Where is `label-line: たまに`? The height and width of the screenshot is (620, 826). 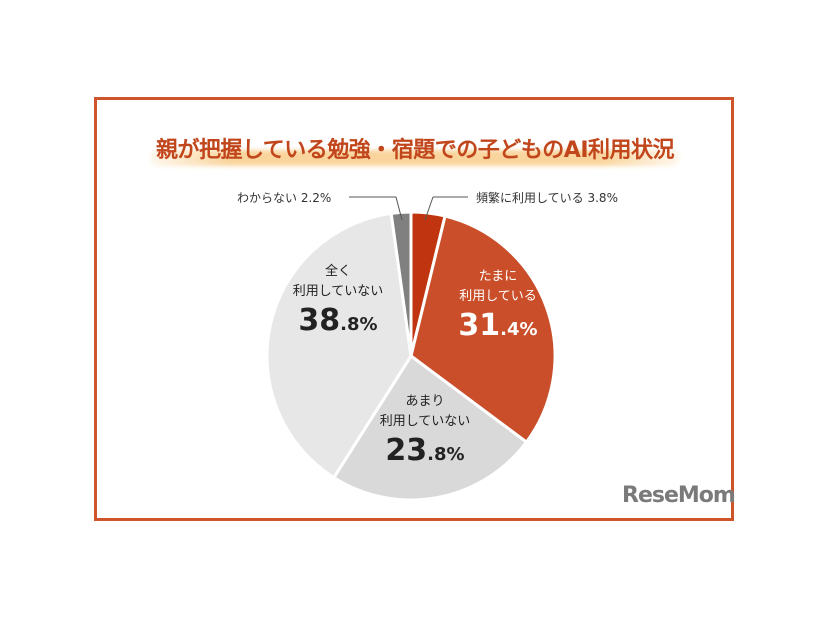
label-line: たまに is located at coordinates (498, 276).